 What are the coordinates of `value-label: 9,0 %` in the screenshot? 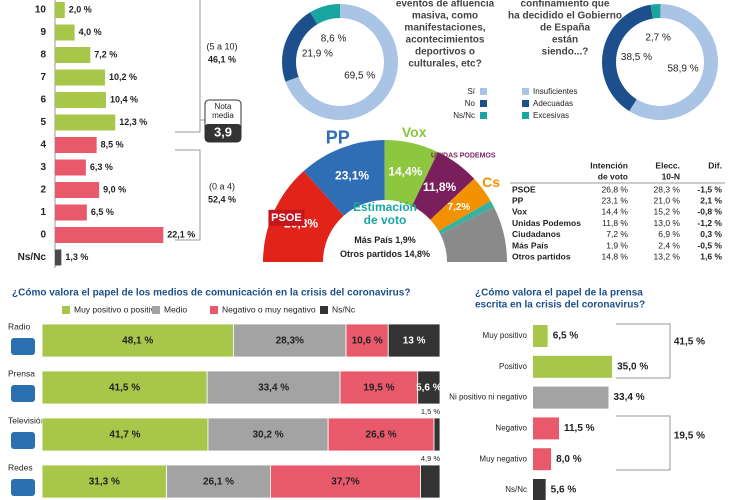 It's located at (114, 189).